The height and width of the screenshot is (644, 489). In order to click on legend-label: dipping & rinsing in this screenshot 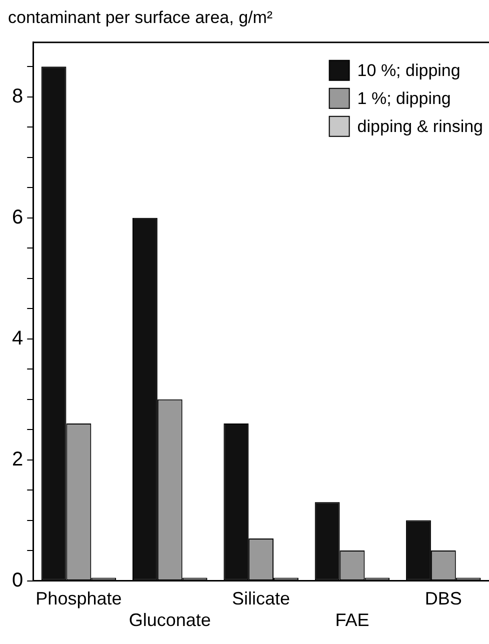, I will do `click(420, 126)`.